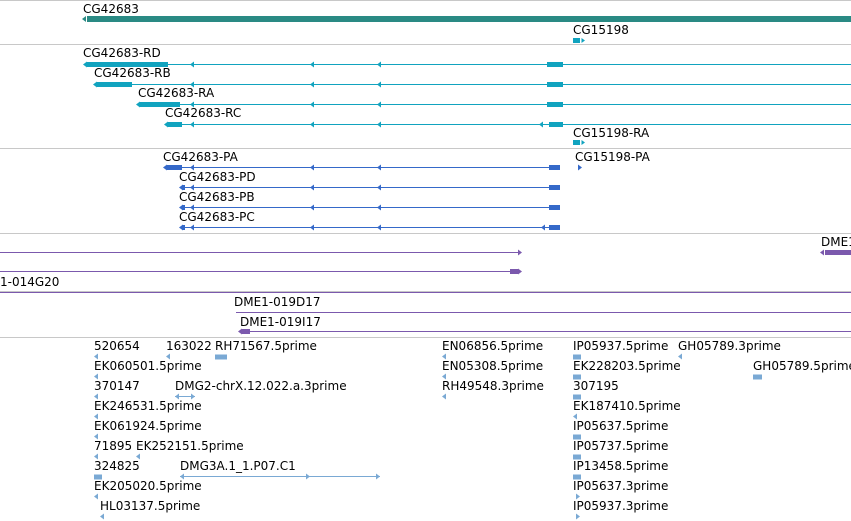 Image resolution: width=851 pixels, height=521 pixels. I want to click on feature-label: EK060501.5prime, so click(148, 366).